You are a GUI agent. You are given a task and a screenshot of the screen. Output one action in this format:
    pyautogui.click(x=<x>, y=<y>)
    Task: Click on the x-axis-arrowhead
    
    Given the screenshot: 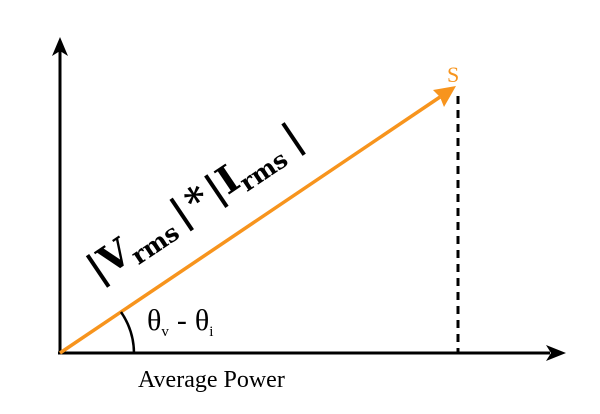 What is the action you would take?
    pyautogui.click(x=556, y=353)
    